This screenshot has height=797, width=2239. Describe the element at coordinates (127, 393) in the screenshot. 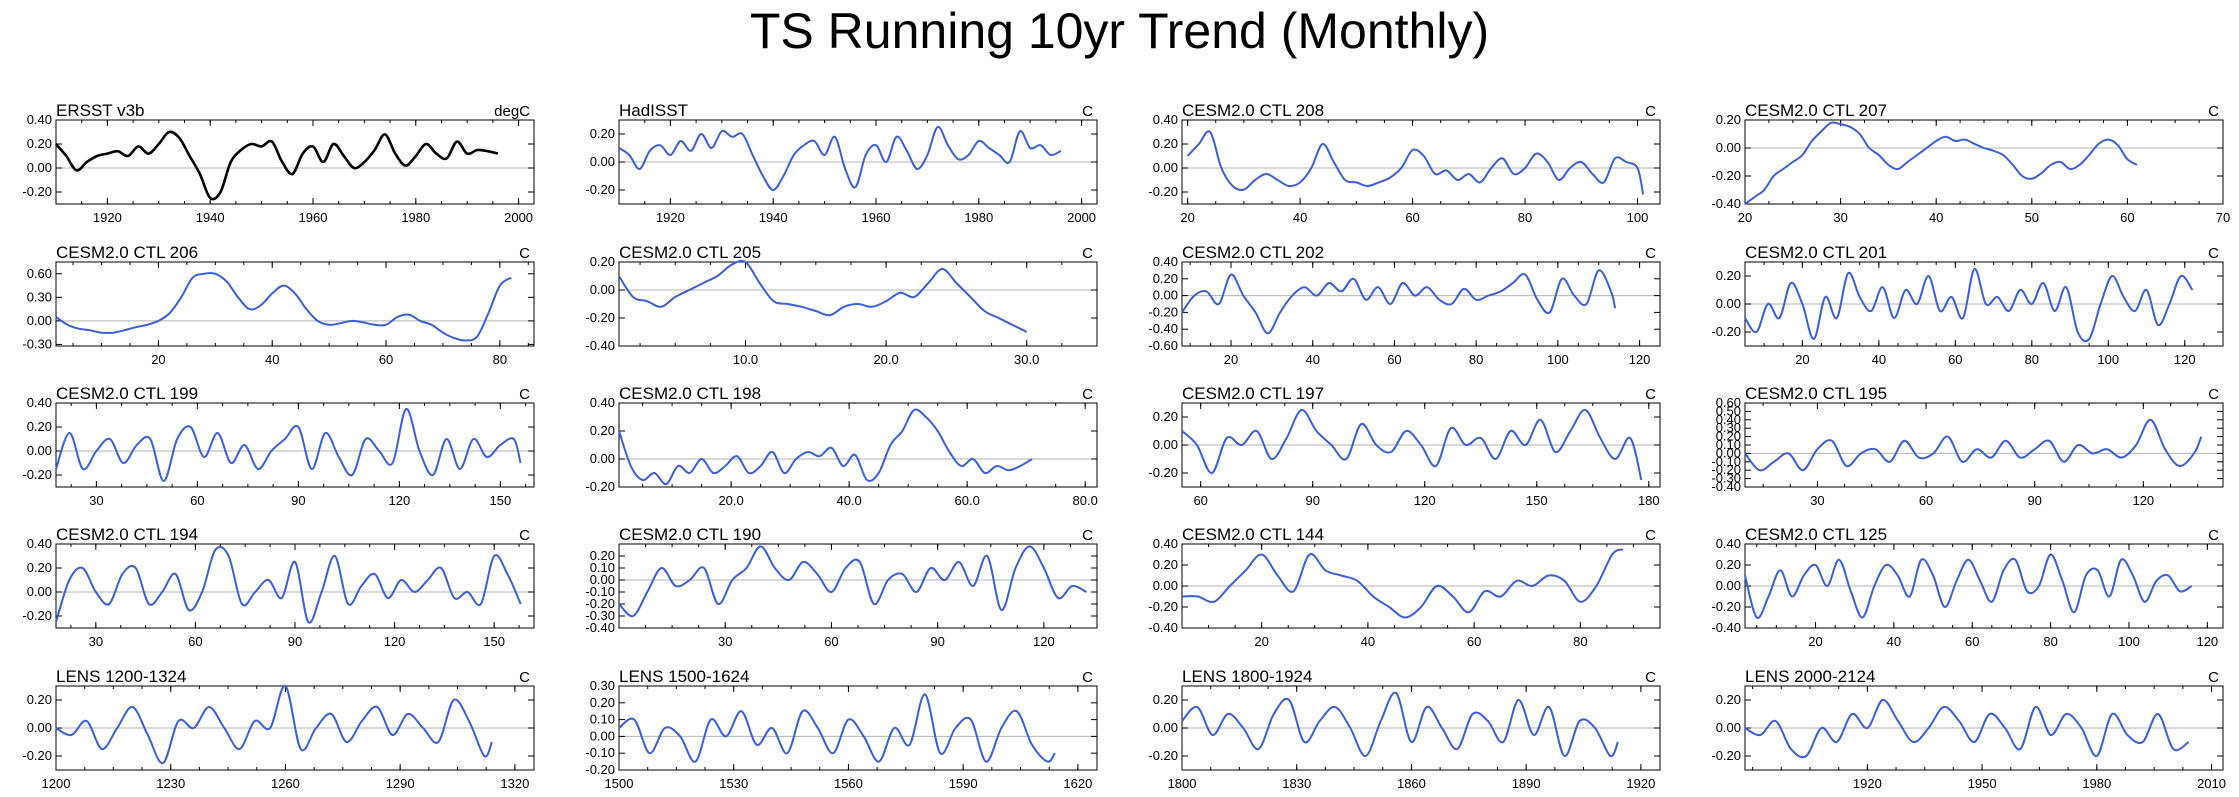

I see `panel-title: CESM2.0 CTL 199` at that location.